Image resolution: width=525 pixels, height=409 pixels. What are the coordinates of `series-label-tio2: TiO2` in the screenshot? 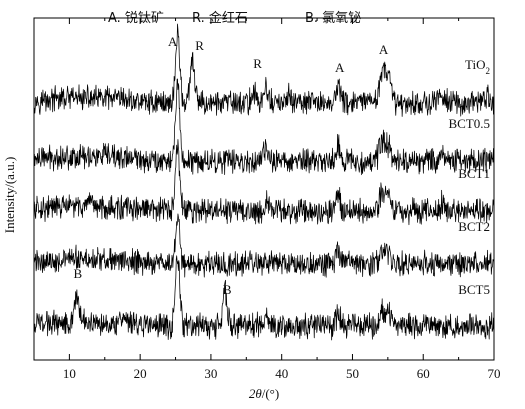 It's located at (477, 66).